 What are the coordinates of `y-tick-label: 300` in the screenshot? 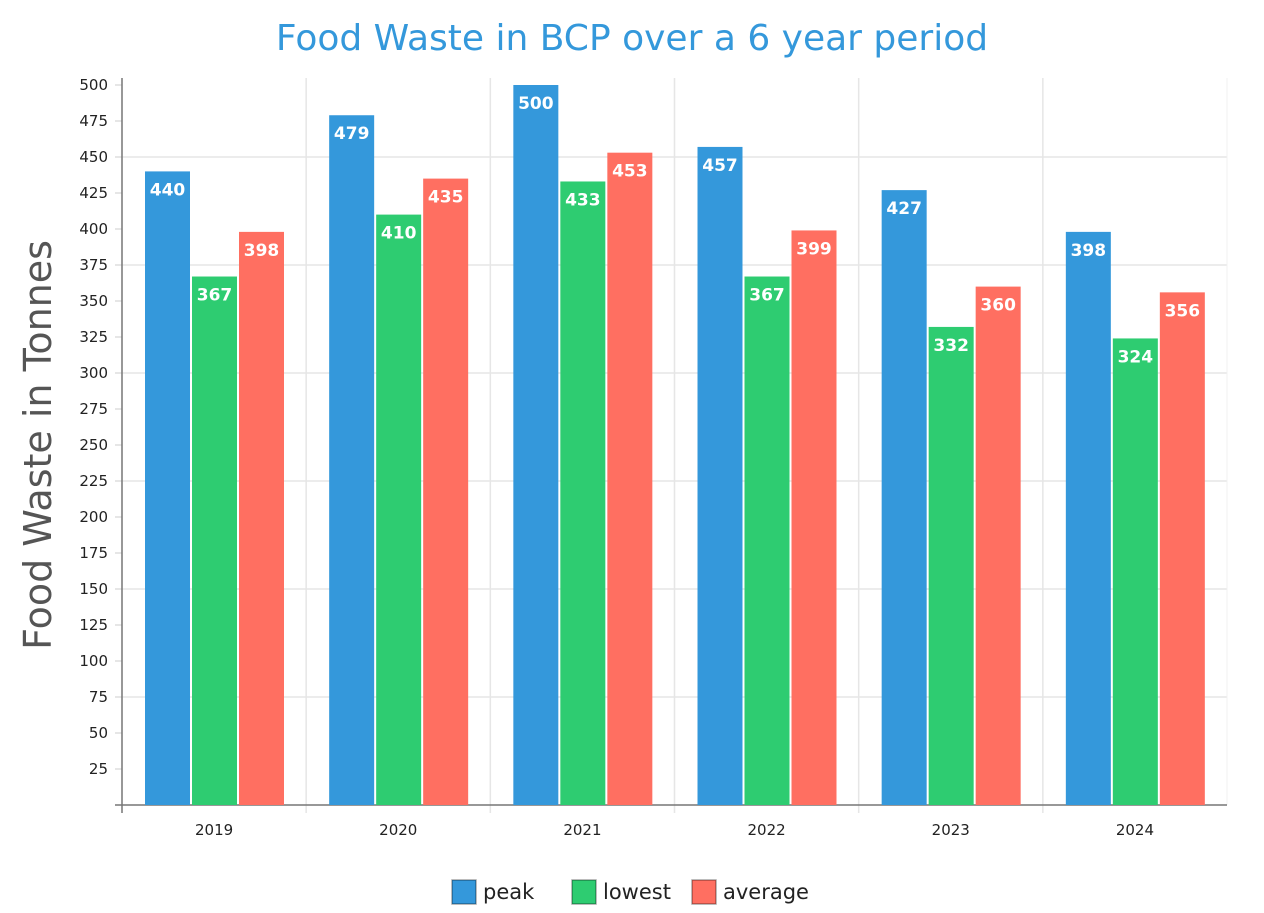 It's located at (93, 373).